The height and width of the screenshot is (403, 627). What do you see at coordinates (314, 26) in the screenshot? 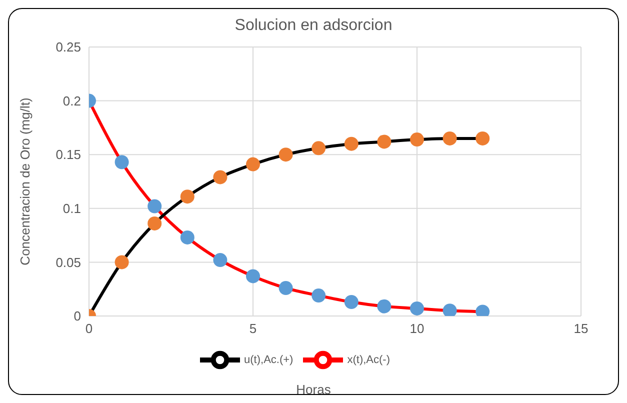
I see `chart-title: Solucion en adsorcion` at bounding box center [314, 26].